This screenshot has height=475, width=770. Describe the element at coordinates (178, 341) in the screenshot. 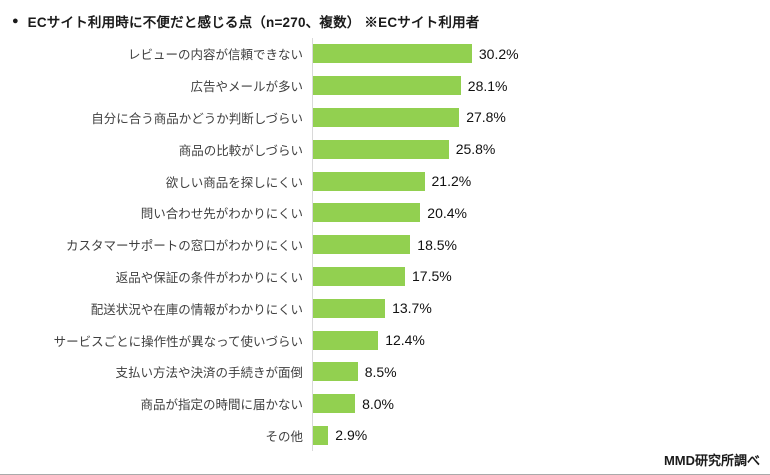

I see `category-label: サービスごとに操作性が異なって使いづらい` at that location.